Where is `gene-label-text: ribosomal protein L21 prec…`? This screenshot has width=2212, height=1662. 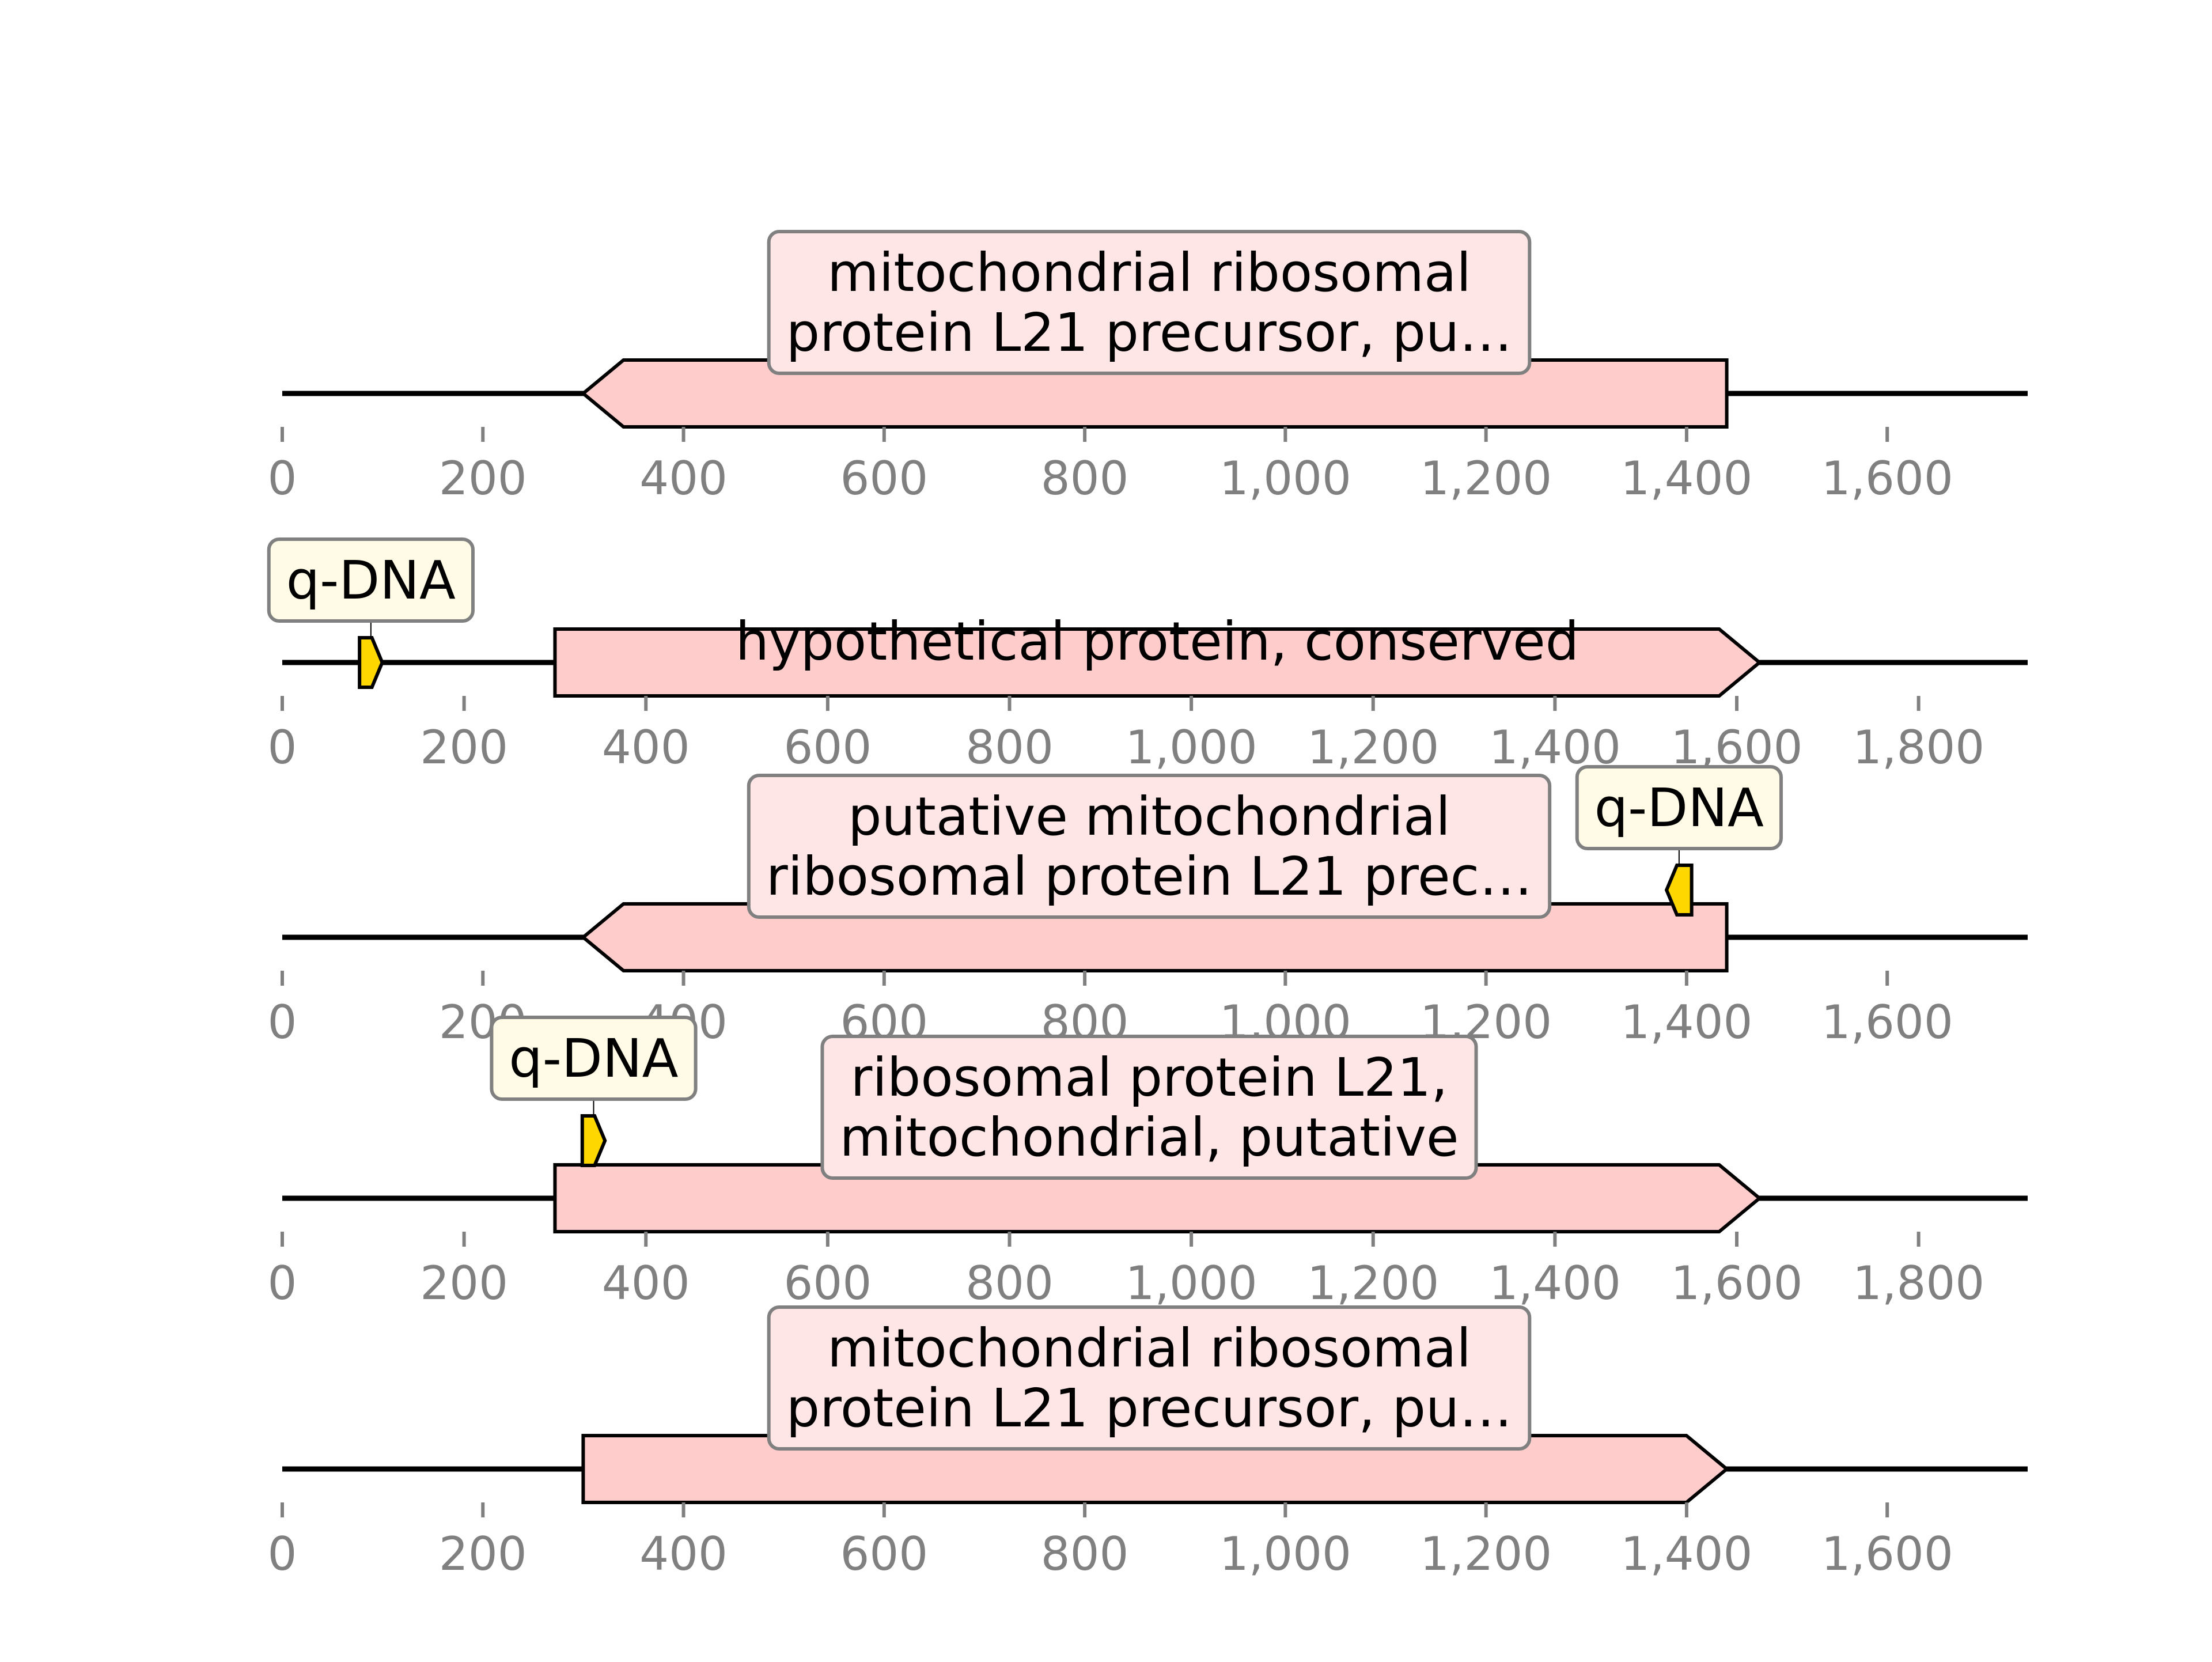 gene-label-text: ribosomal protein L21 prec… is located at coordinates (1149, 877).